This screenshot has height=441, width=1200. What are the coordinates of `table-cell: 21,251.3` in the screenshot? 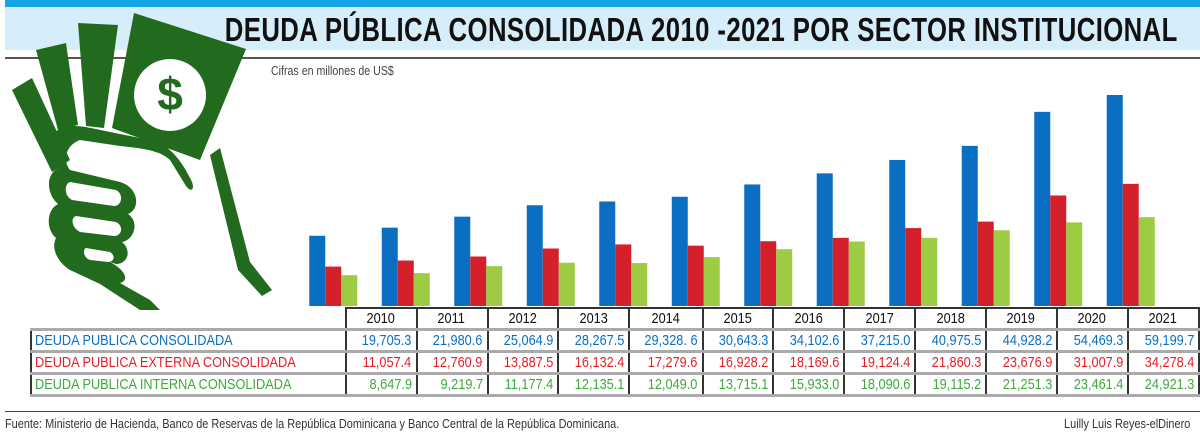 It's located at (1022, 384).